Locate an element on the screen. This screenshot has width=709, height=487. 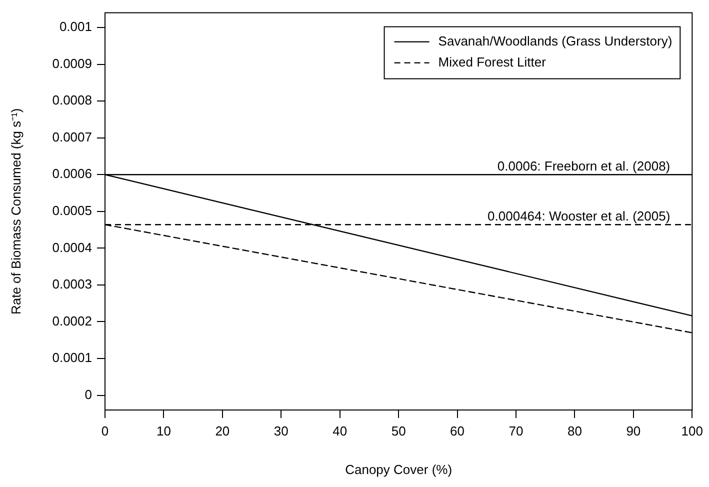
x-tick-label: 10 is located at coordinates (163, 430).